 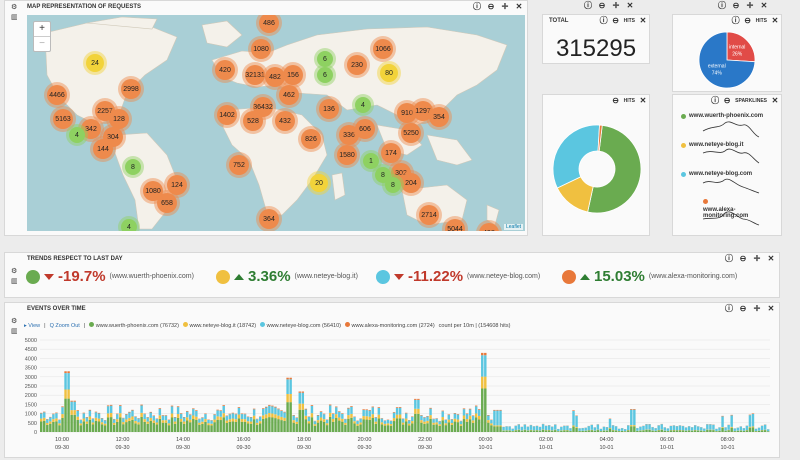 What do you see at coordinates (411, 183) in the screenshot?
I see `map-cluster: 204` at bounding box center [411, 183].